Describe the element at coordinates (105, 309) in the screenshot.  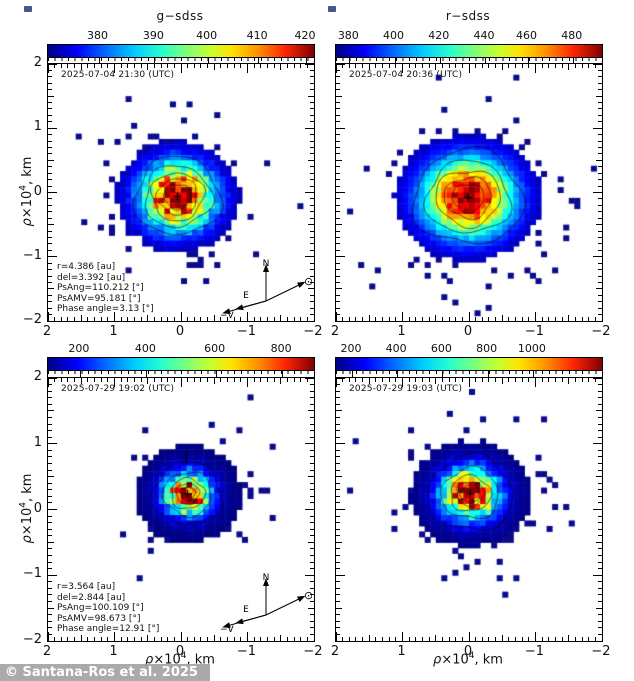
I see `annotation-line: Phase angle=3.13 [°]` at that location.